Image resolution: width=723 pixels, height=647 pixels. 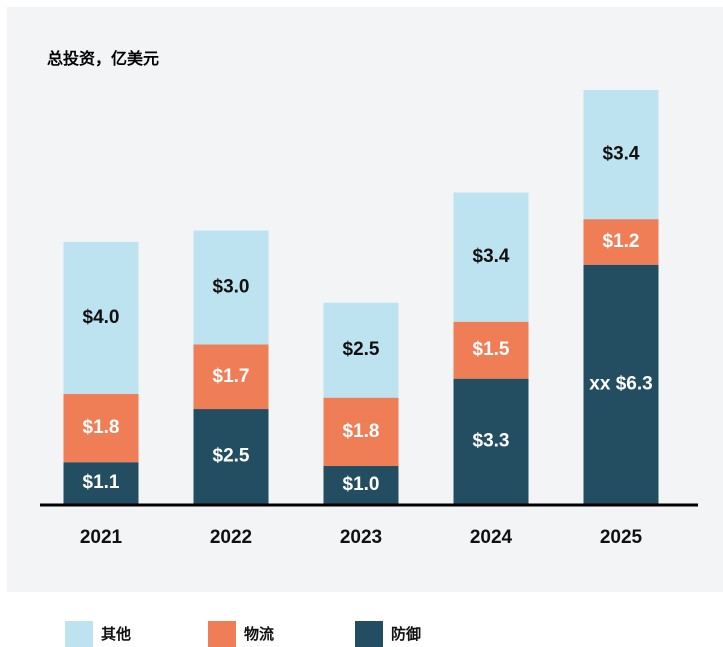 What do you see at coordinates (116, 634) in the screenshot?
I see `legend-label: 其他` at bounding box center [116, 634].